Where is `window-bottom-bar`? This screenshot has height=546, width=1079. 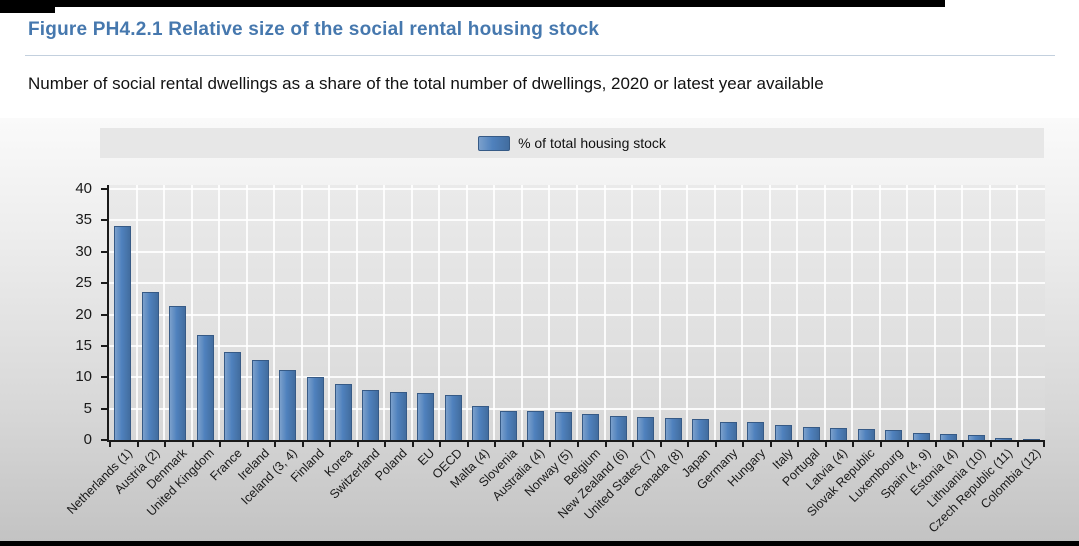 window-bottom-bar is located at coordinates (539, 543).